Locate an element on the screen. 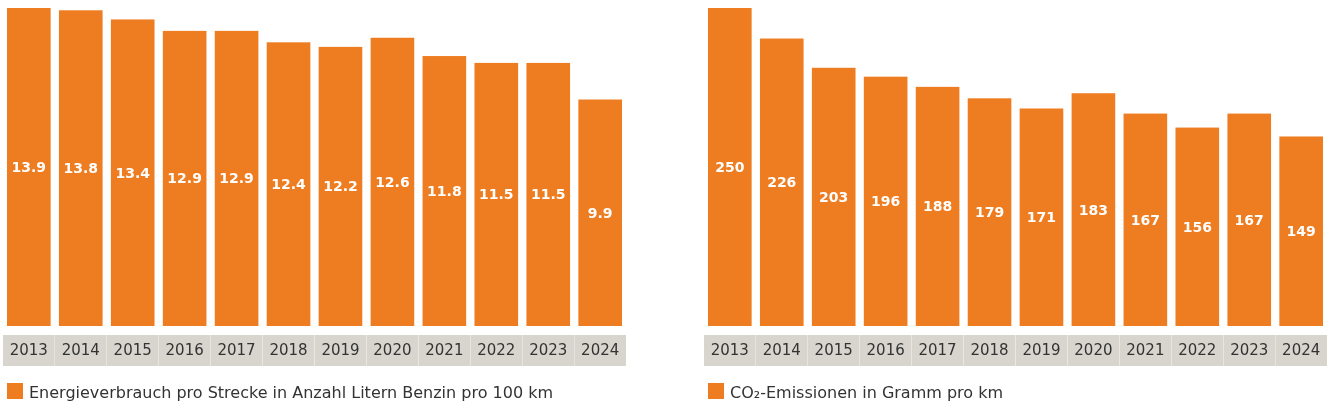 The height and width of the screenshot is (412, 1332). data-label: 12.4 is located at coordinates (289, 184).